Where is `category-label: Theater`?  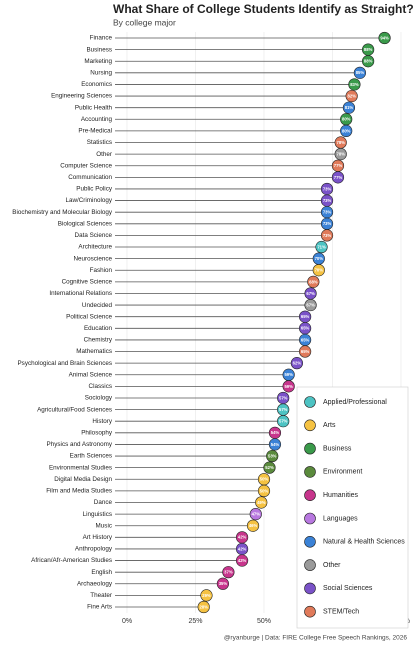 category-label: Theater is located at coordinates (101, 595).